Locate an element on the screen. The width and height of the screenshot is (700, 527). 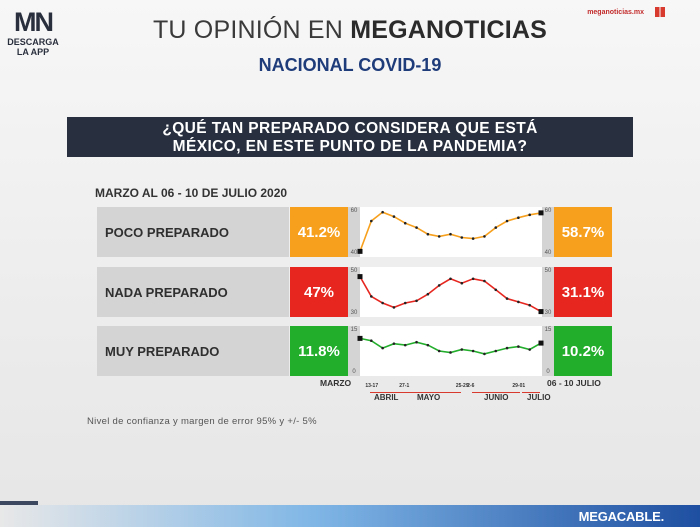
megacable-logo: MEGACABLE. is located at coordinates (621, 516).